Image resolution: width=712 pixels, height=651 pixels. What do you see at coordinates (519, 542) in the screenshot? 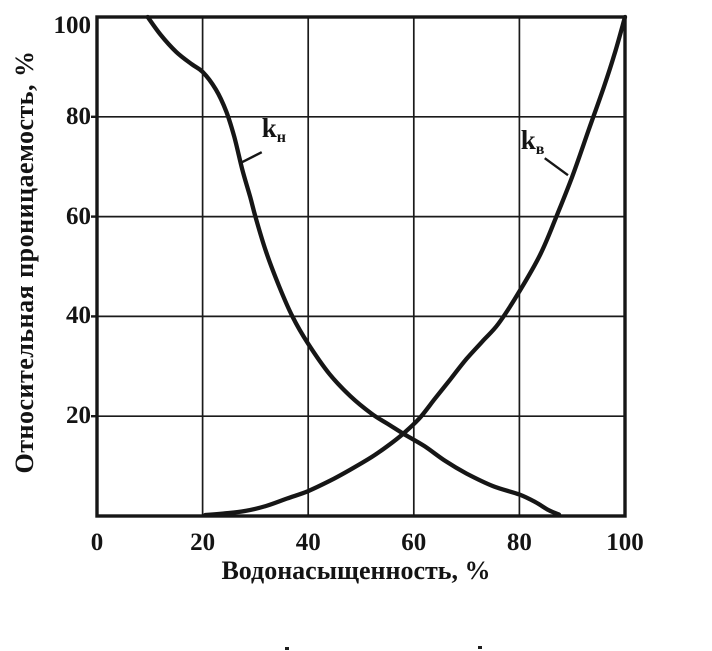
I see `x-tick-label-80: 80` at bounding box center [519, 542].